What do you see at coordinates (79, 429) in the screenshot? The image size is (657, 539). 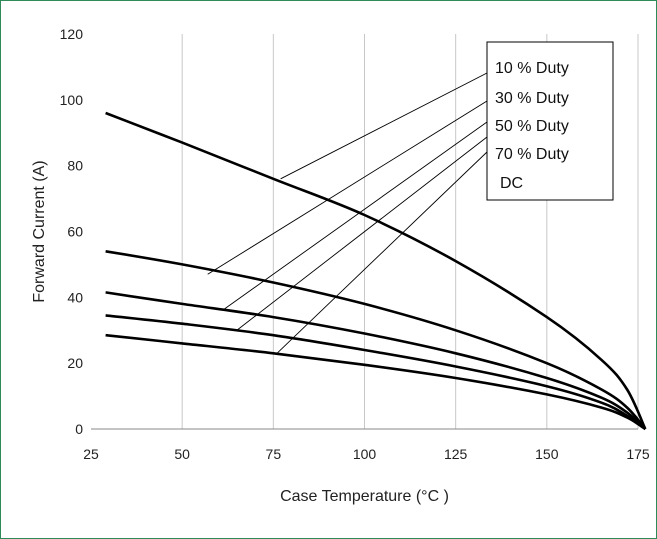 I see `y-tick-0: 0` at bounding box center [79, 429].